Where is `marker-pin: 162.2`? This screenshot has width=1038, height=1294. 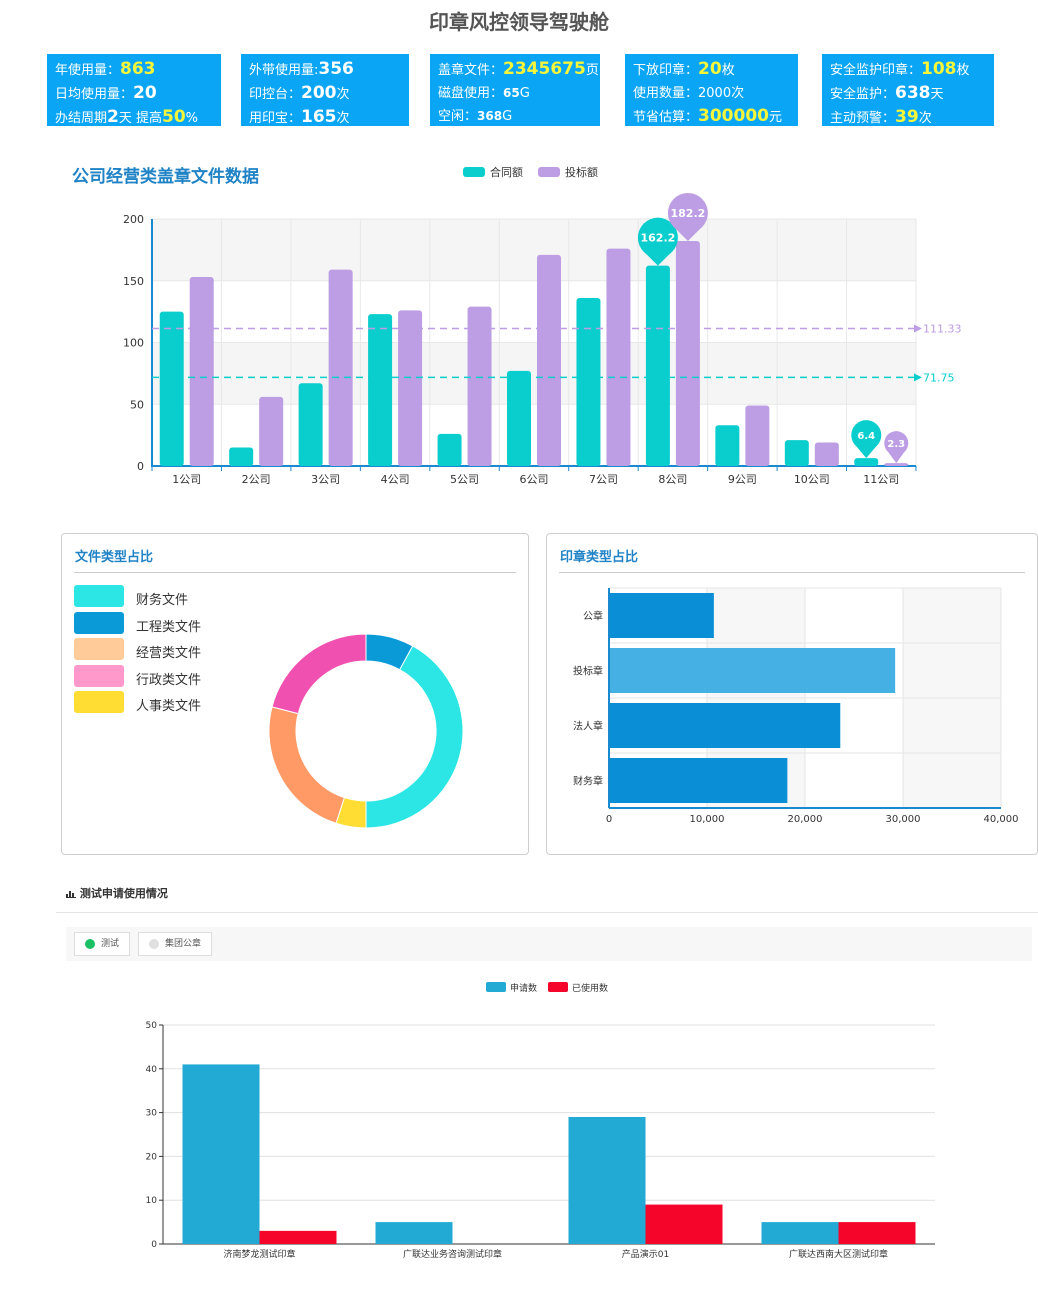
marker-pin: 162.2 is located at coordinates (657, 241).